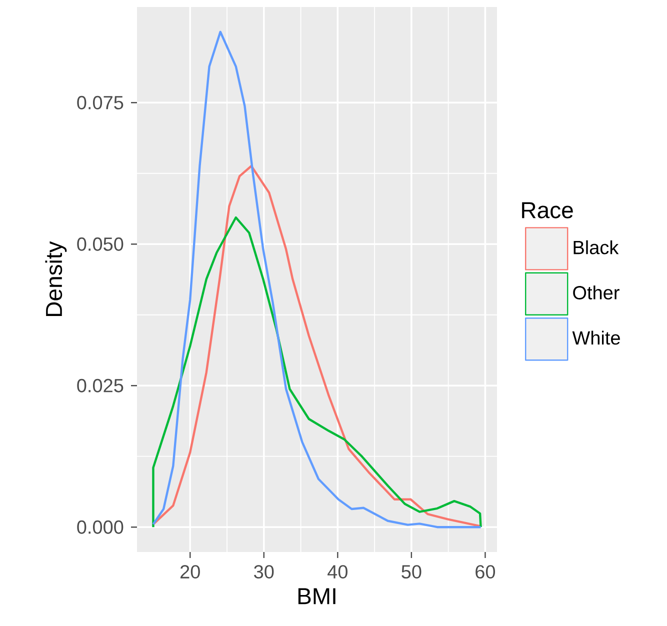  I want to click on x-tick-label: 60, so click(486, 572).